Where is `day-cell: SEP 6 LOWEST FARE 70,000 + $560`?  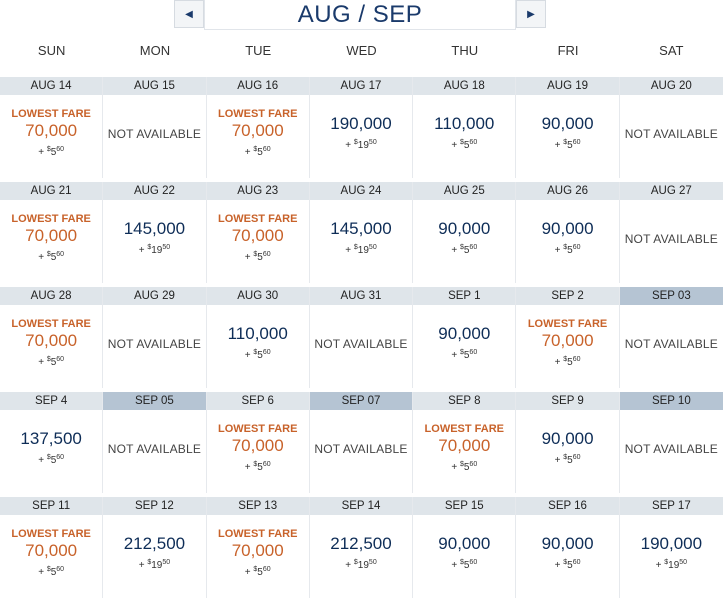
day-cell: SEP 6 LOWEST FARE 70,000 + $560 is located at coordinates (258, 442).